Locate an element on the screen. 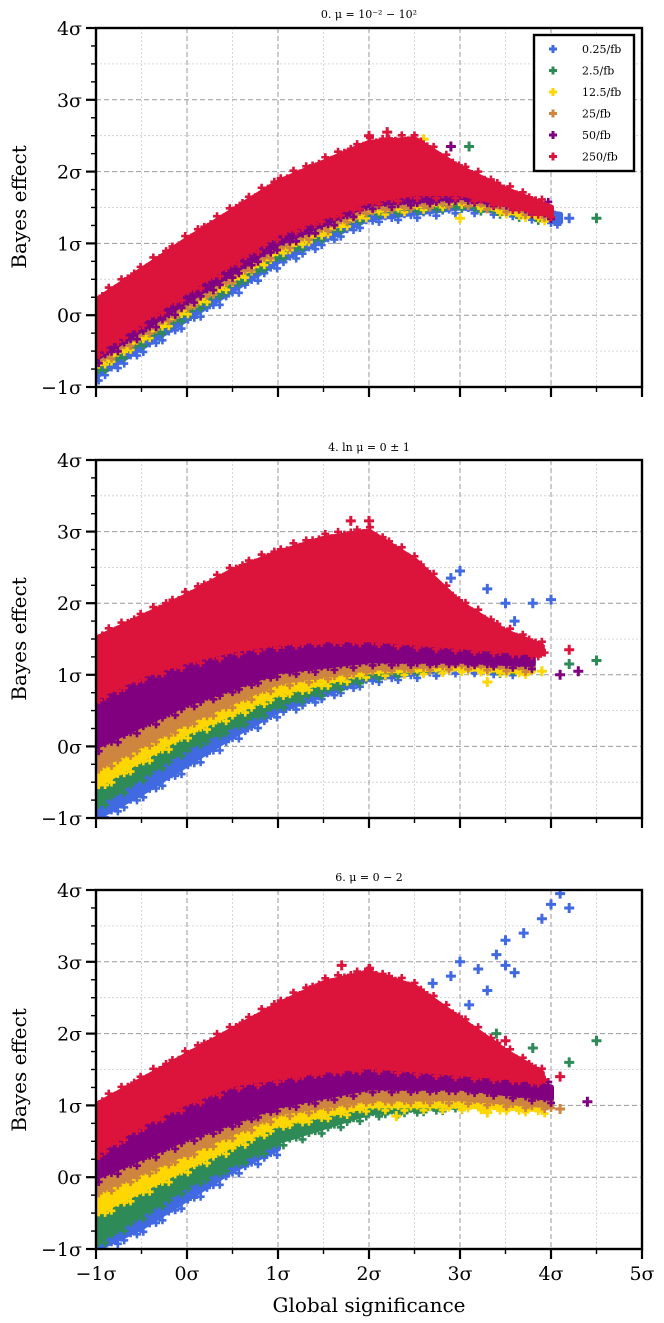 This screenshot has height=1323, width=664. x-tick-label: 0σ is located at coordinates (186, 1274).